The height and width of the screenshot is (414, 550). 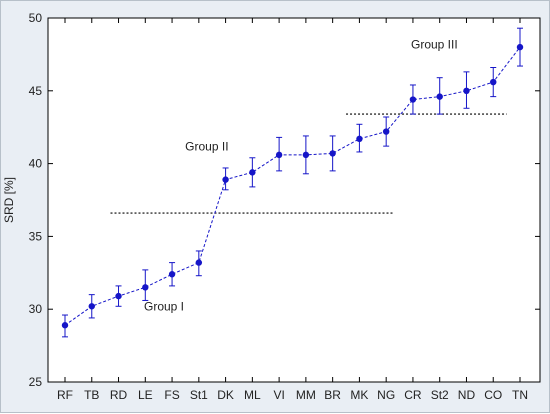 What do you see at coordinates (306, 395) in the screenshot?
I see `x-tick-label: MM` at bounding box center [306, 395].